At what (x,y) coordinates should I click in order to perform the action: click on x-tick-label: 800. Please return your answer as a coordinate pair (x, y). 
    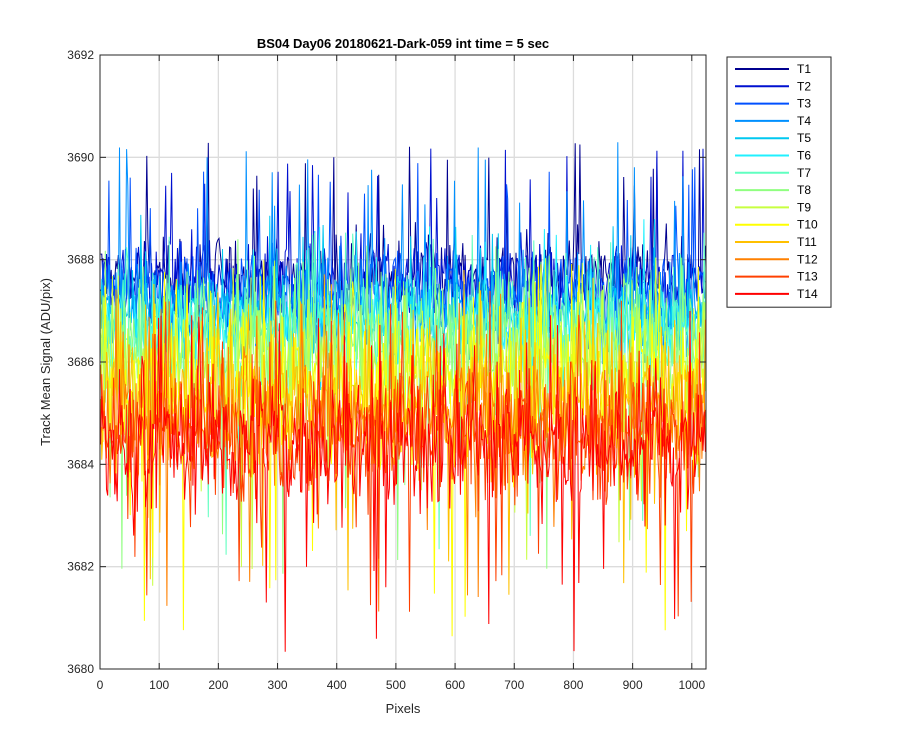
    Looking at the image, I should click on (573, 685).